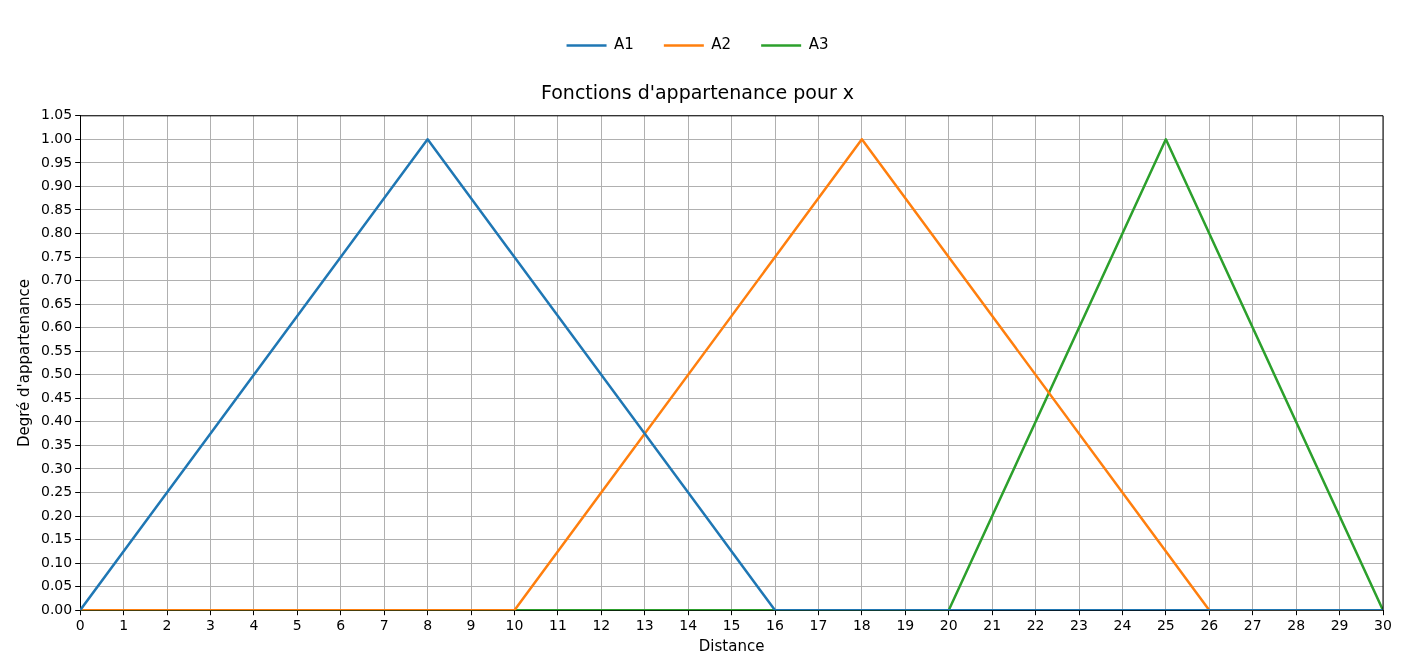  What do you see at coordinates (57, 373) in the screenshot?
I see `y-tick-label: 0.50` at bounding box center [57, 373].